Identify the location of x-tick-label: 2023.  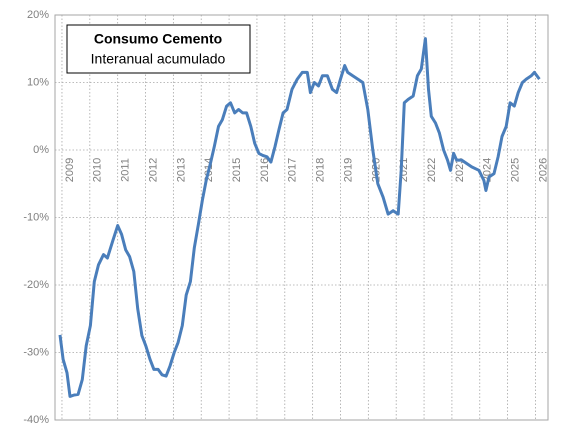
(460, 170).